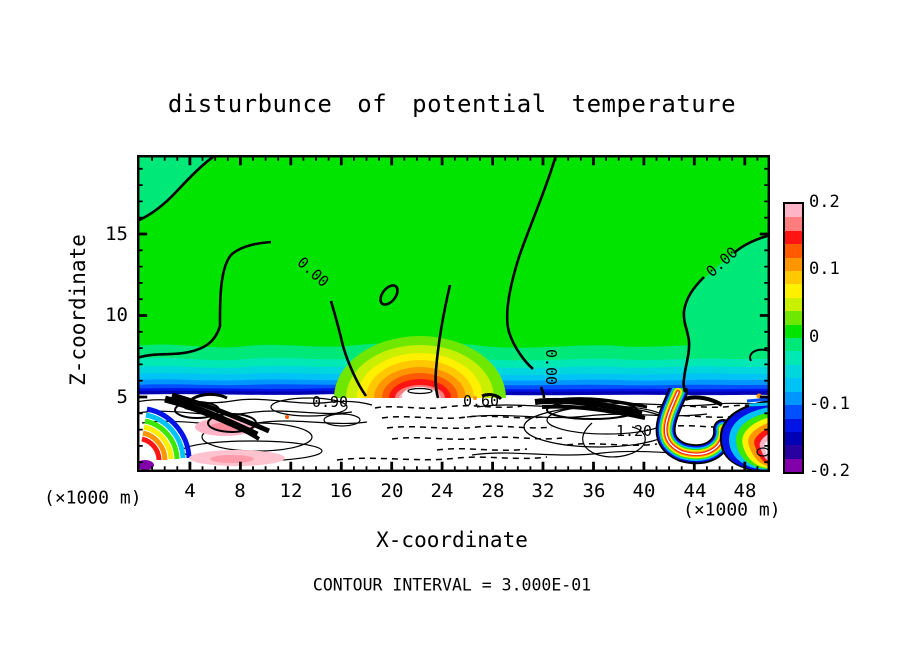 The image size is (904, 654). Describe the element at coordinates (634, 431) in the screenshot. I see `contour-label: 1.20` at that location.